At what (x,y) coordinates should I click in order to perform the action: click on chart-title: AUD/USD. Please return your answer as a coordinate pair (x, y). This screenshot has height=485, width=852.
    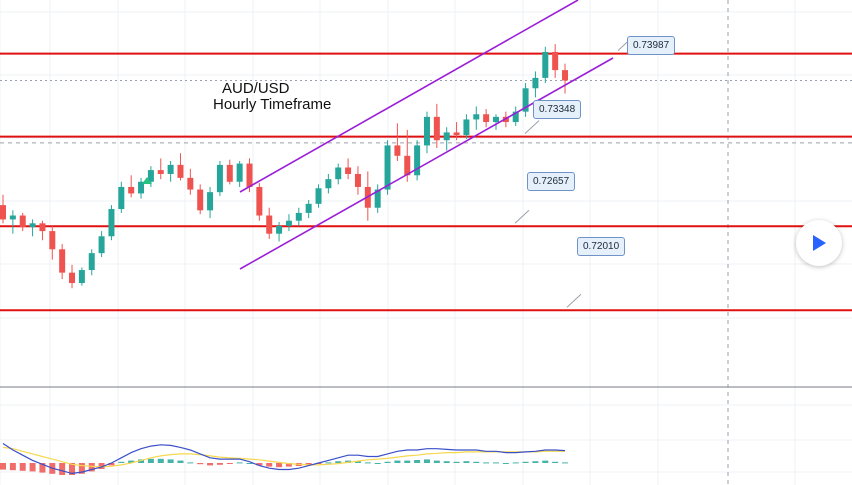
    Looking at the image, I should click on (256, 88).